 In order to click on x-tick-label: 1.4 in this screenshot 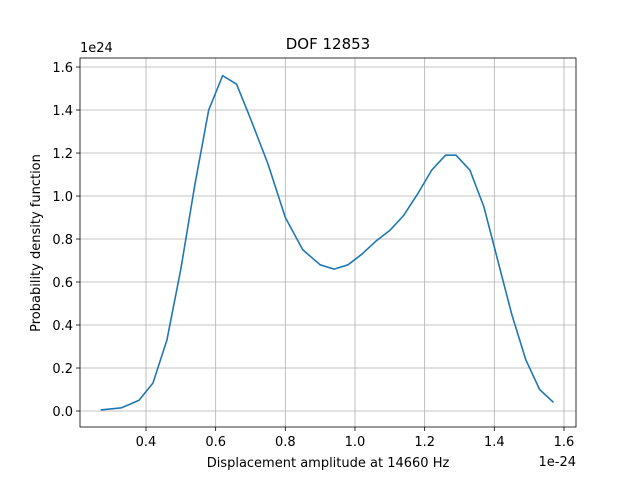, I will do `click(494, 442)`.